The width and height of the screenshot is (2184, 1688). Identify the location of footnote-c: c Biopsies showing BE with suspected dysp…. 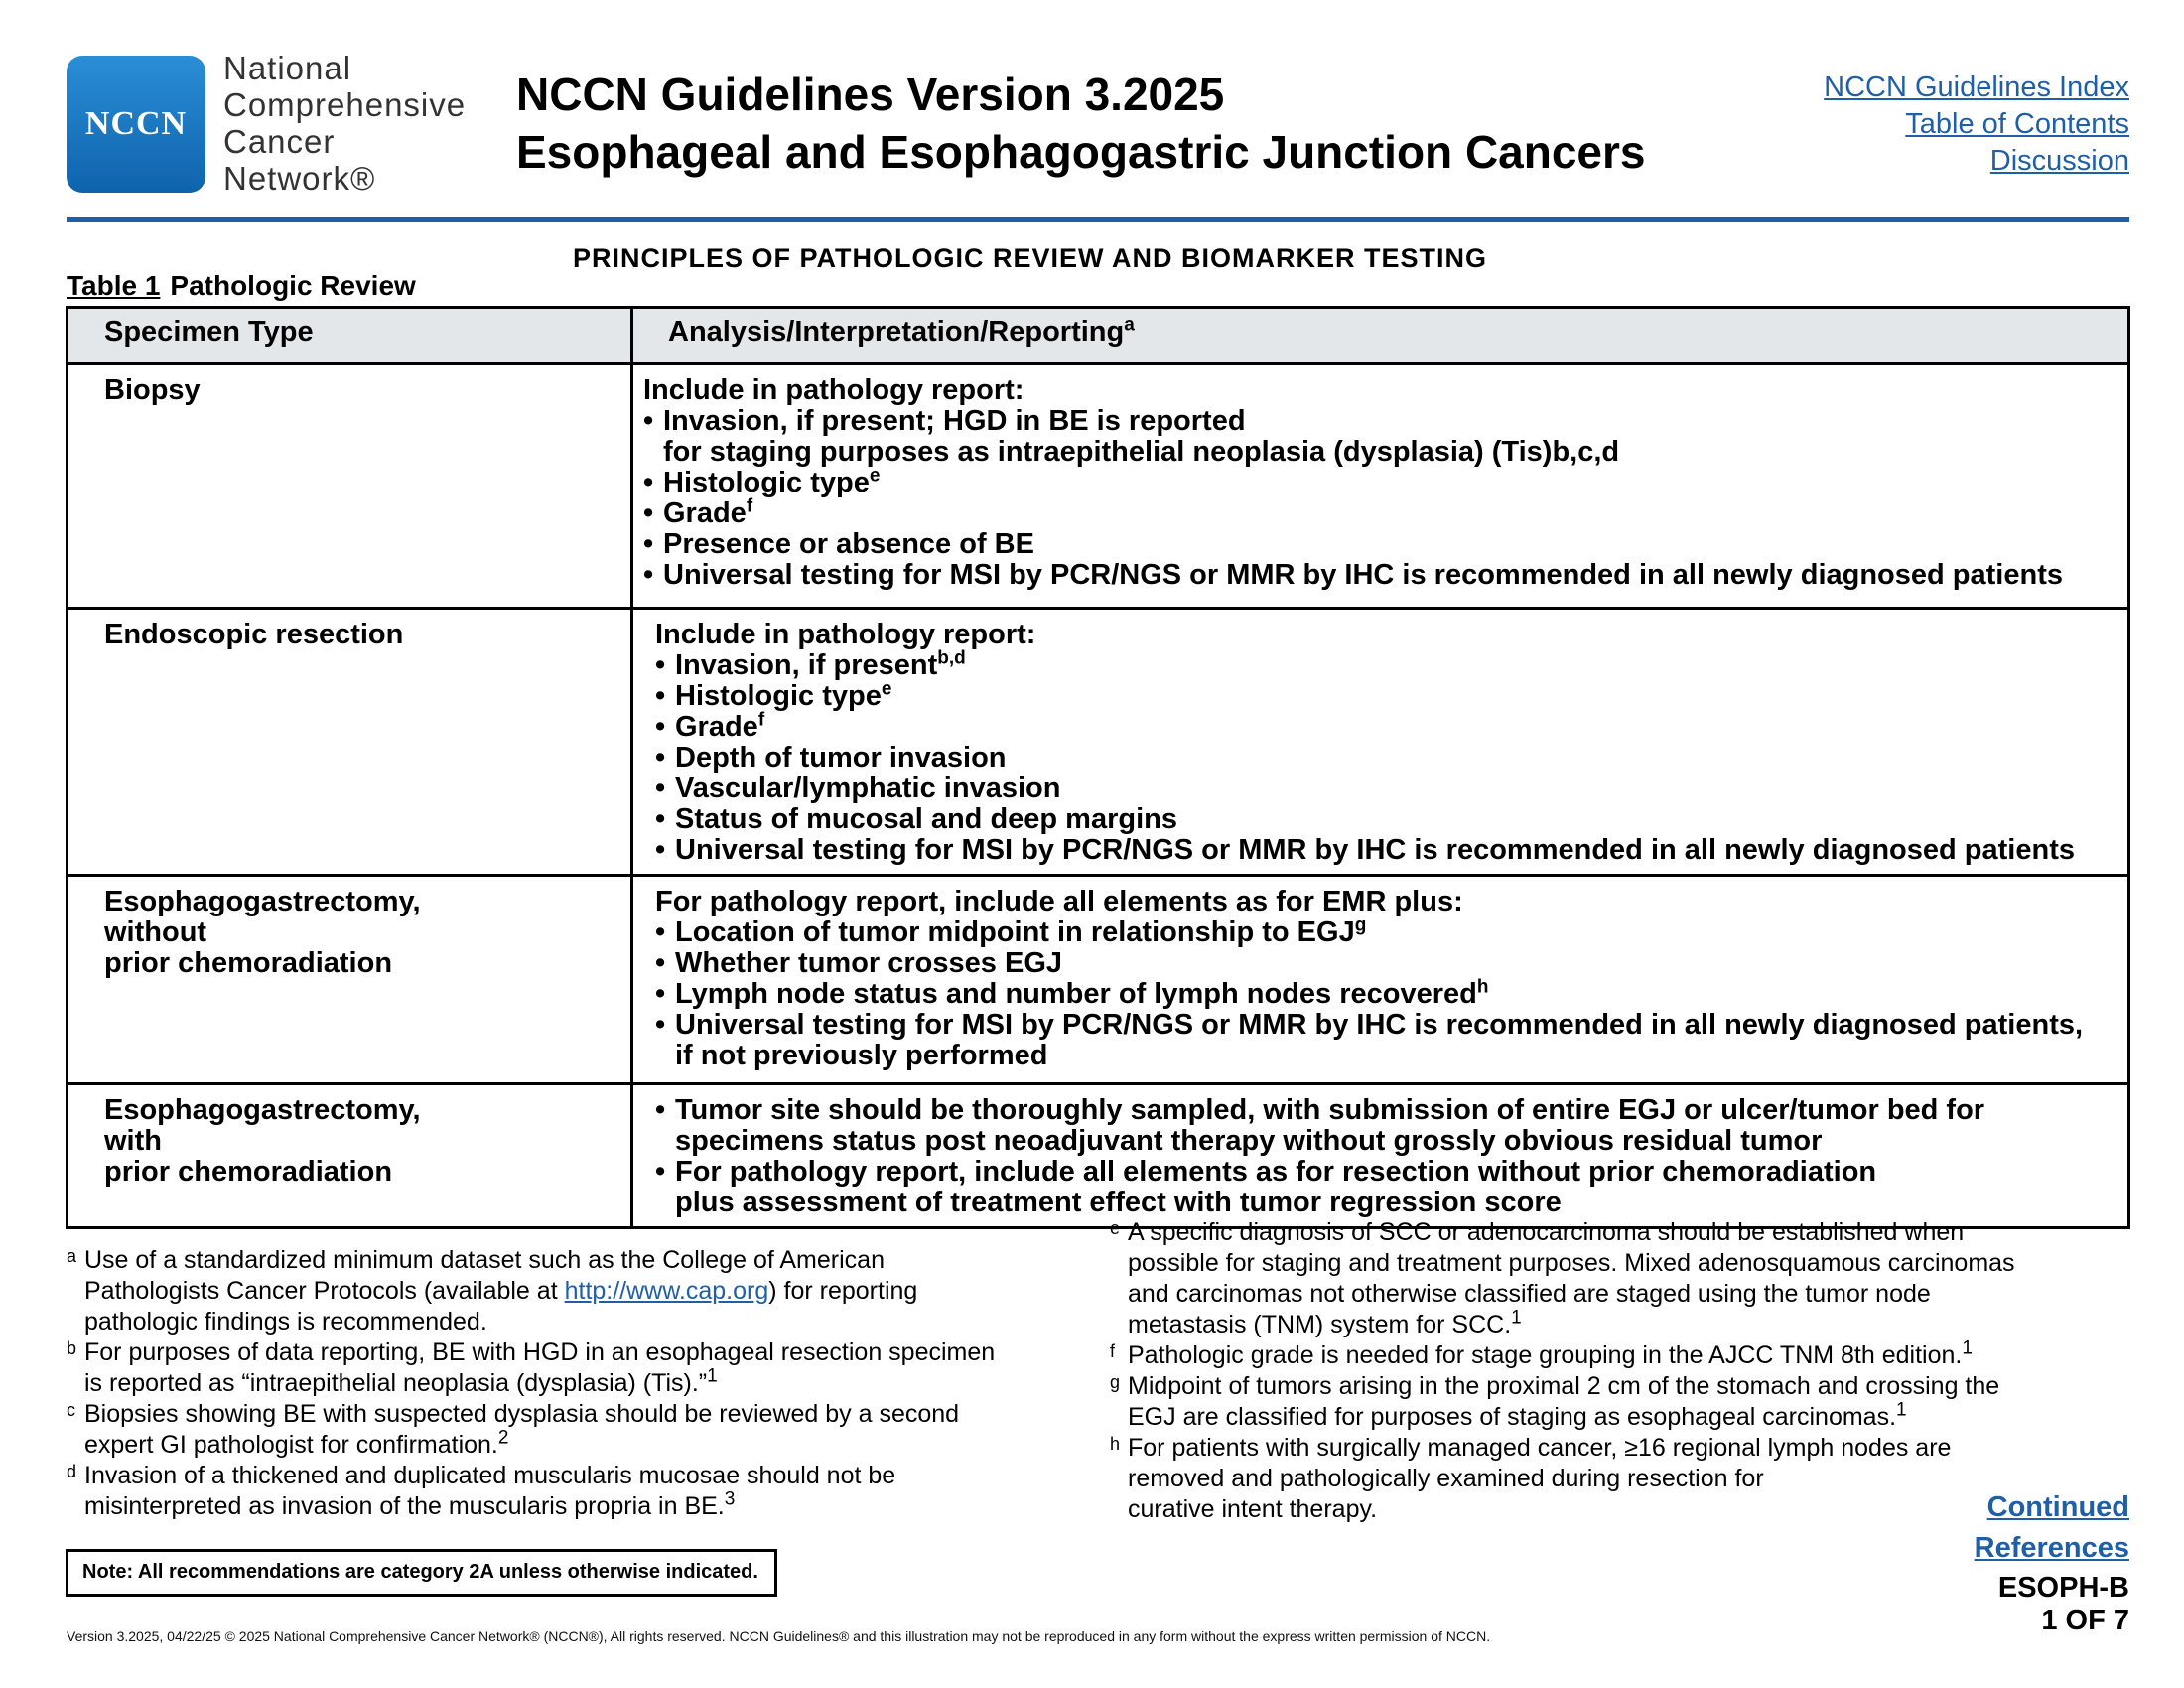
(513, 1429).